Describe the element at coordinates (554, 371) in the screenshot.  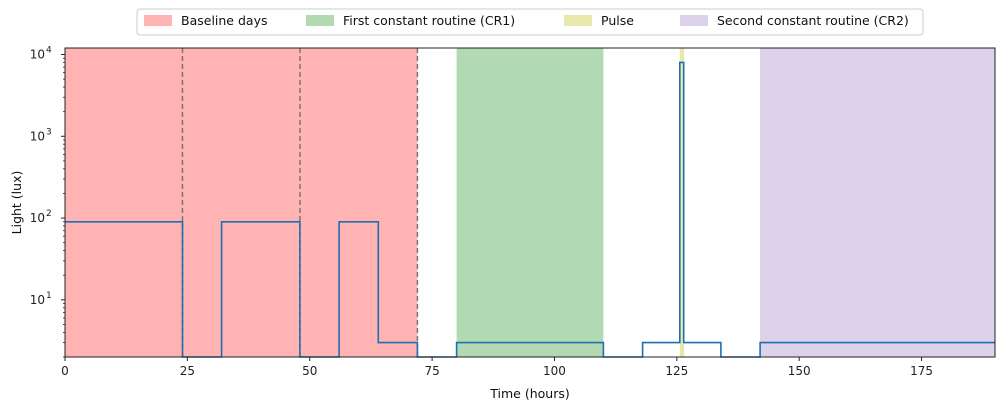
I see `x-tick-label: 100` at that location.